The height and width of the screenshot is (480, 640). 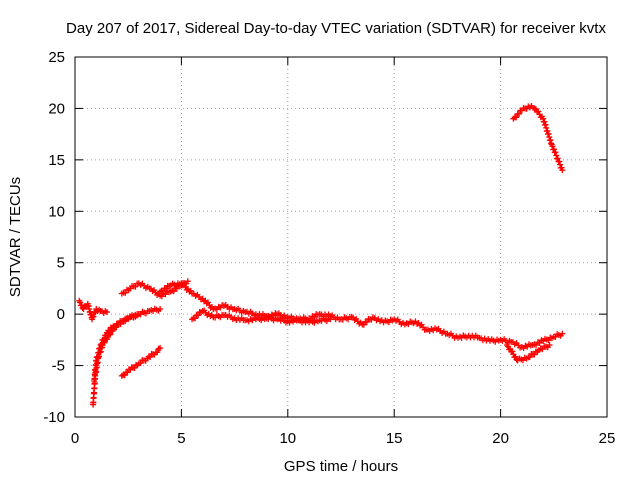 What do you see at coordinates (116, 347) in the screenshot?
I see `series-lower-rise-1-3h` at bounding box center [116, 347].